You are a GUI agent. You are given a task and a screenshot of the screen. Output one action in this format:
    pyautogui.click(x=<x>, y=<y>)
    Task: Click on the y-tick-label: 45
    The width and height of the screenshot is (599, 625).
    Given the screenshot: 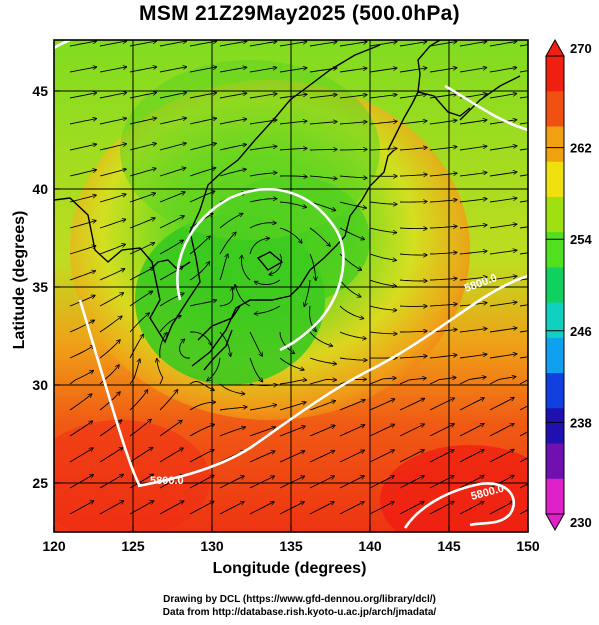 What is the action you would take?
    pyautogui.click(x=40, y=91)
    